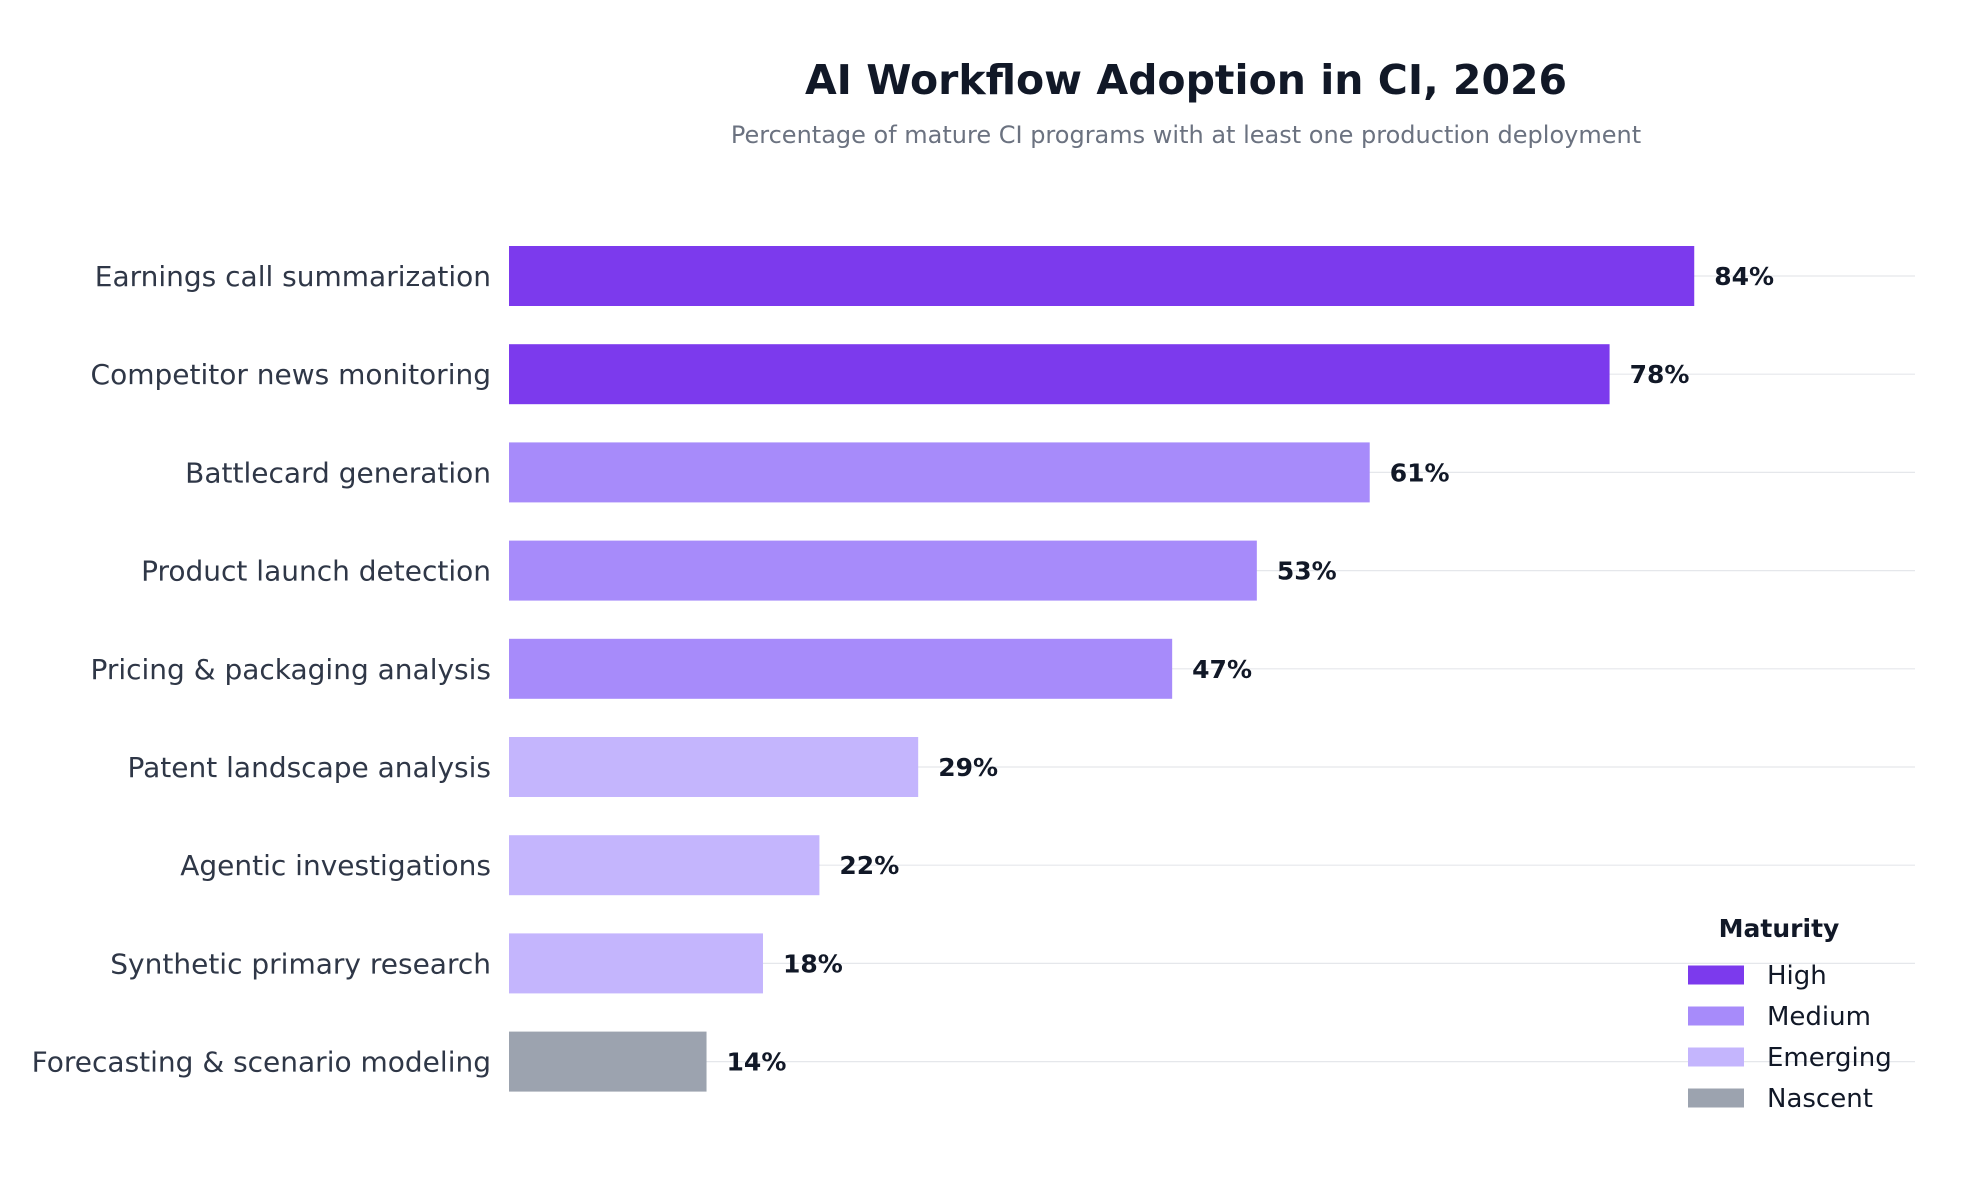 This screenshot has height=1188, width=1963. What do you see at coordinates (1820, 1099) in the screenshot?
I see `legend-label-nascent: Nascent` at bounding box center [1820, 1099].